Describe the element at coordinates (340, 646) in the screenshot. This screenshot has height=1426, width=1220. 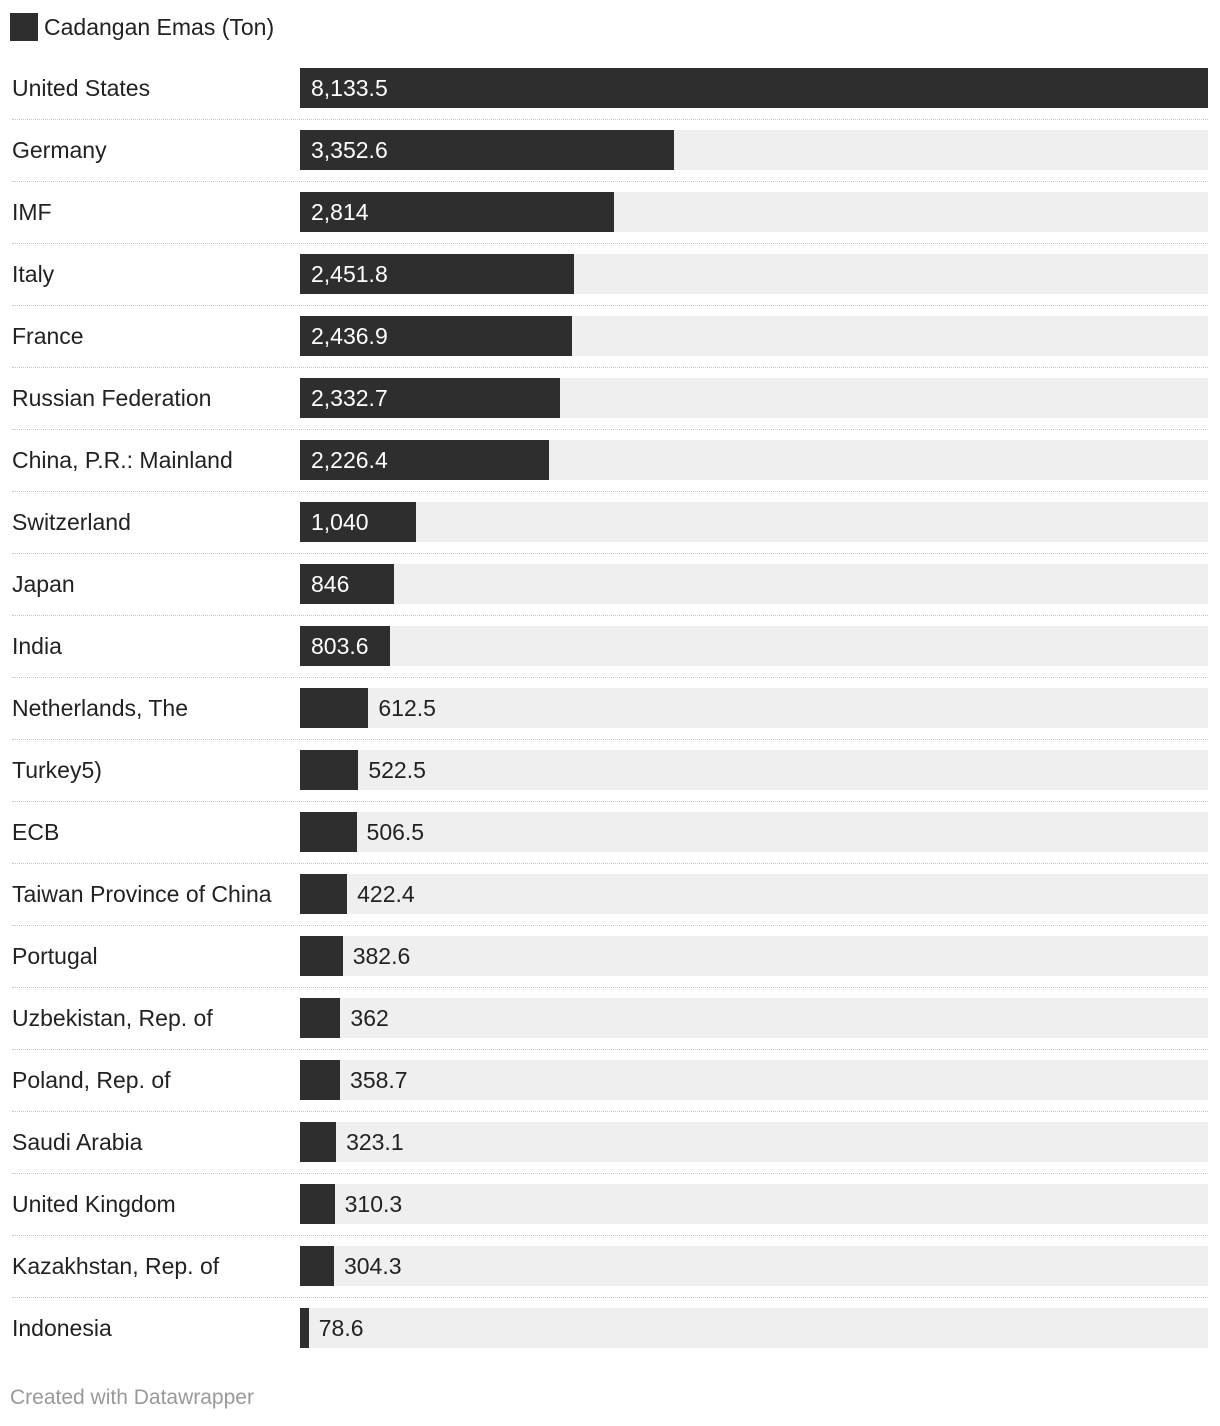
I see `bar-value-label: 803.6` at that location.